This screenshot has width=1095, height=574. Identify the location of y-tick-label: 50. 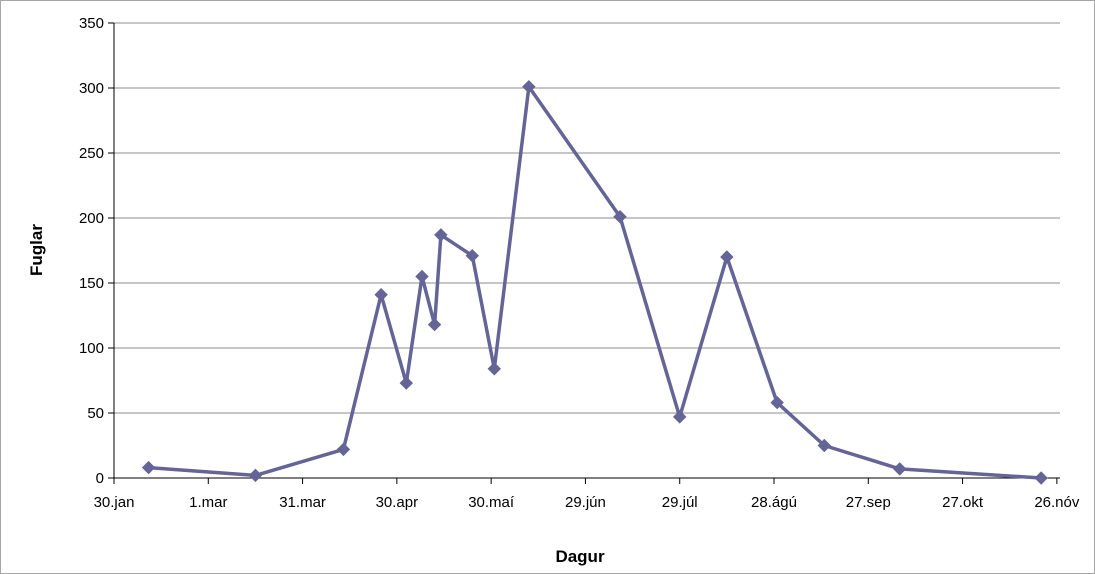
(95, 413).